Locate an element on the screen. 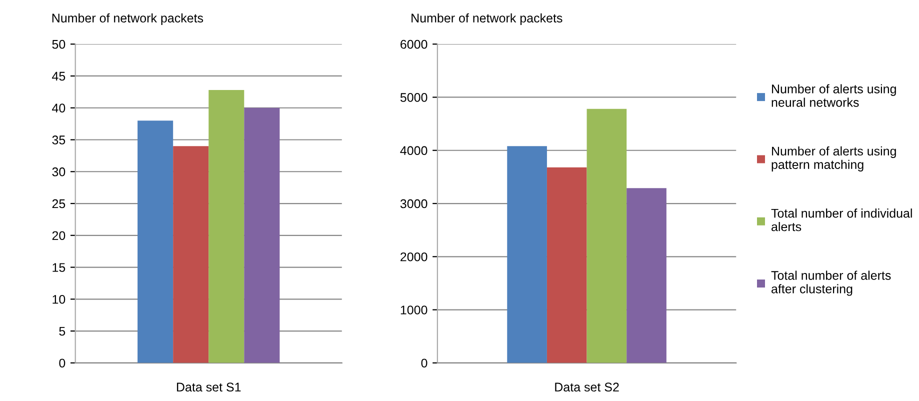  y-tick-label: 40 is located at coordinates (59, 108).